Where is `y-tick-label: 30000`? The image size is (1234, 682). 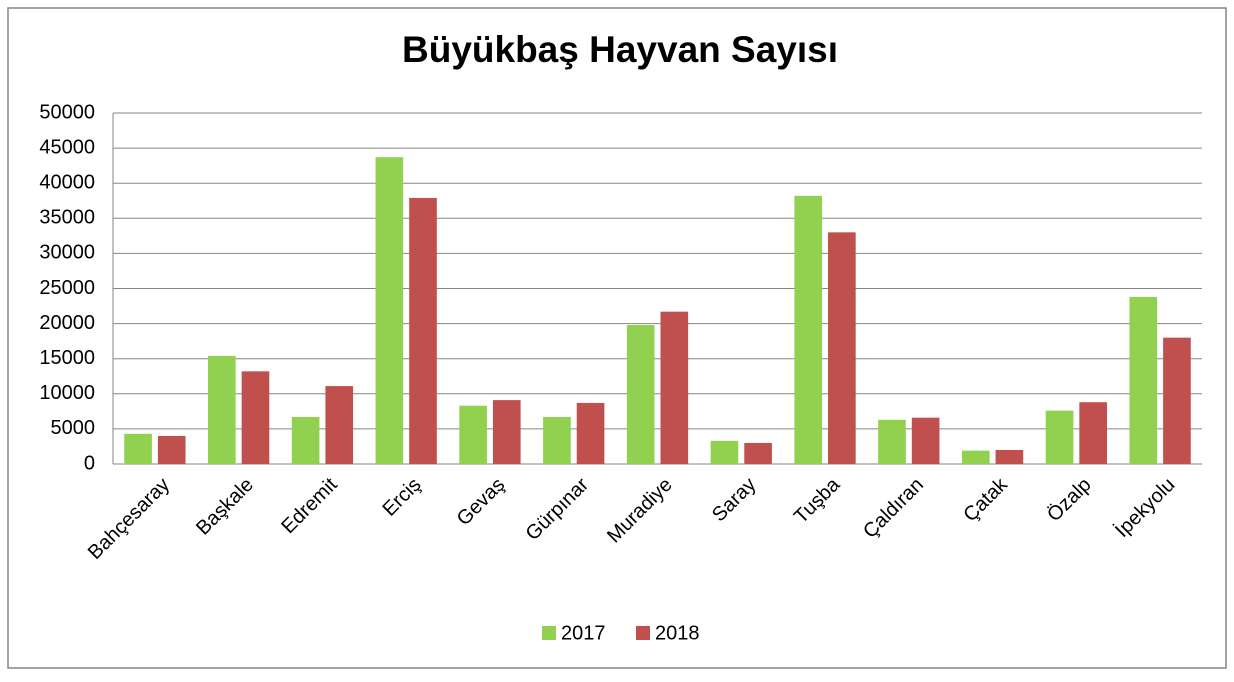 y-tick-label: 30000 is located at coordinates (67, 253).